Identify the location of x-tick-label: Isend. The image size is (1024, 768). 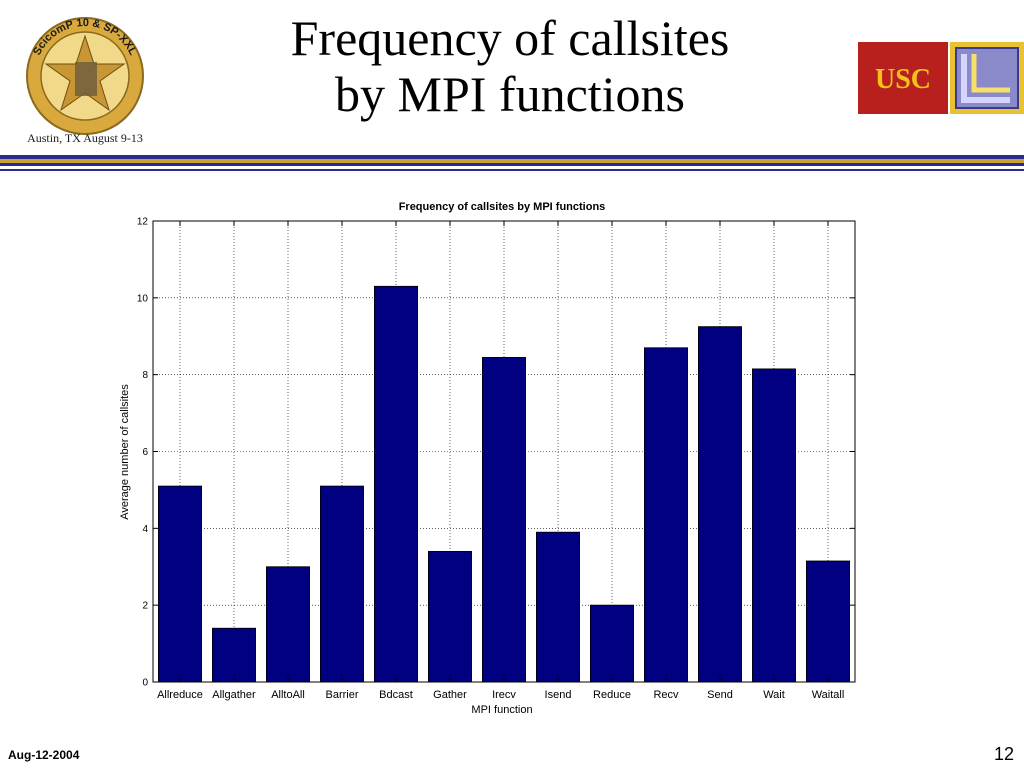
(558, 695).